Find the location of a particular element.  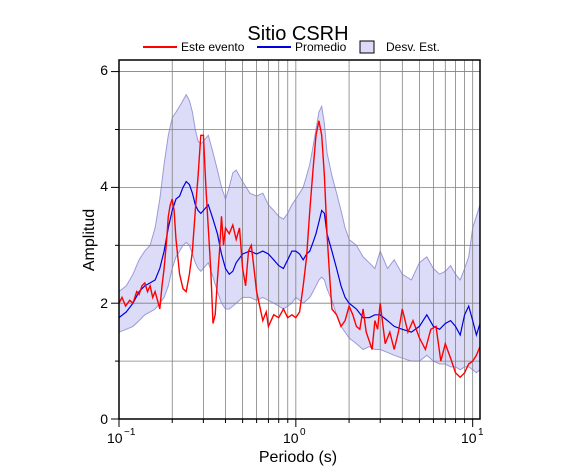

svg-text: −1 is located at coordinates (130, 432).